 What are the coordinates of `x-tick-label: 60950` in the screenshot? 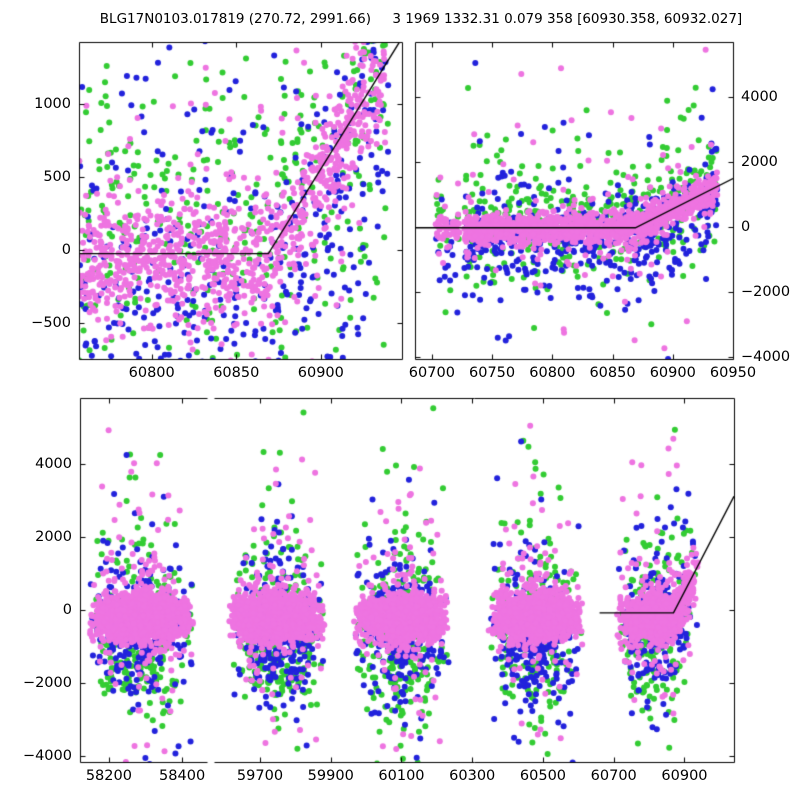 It's located at (733, 373).